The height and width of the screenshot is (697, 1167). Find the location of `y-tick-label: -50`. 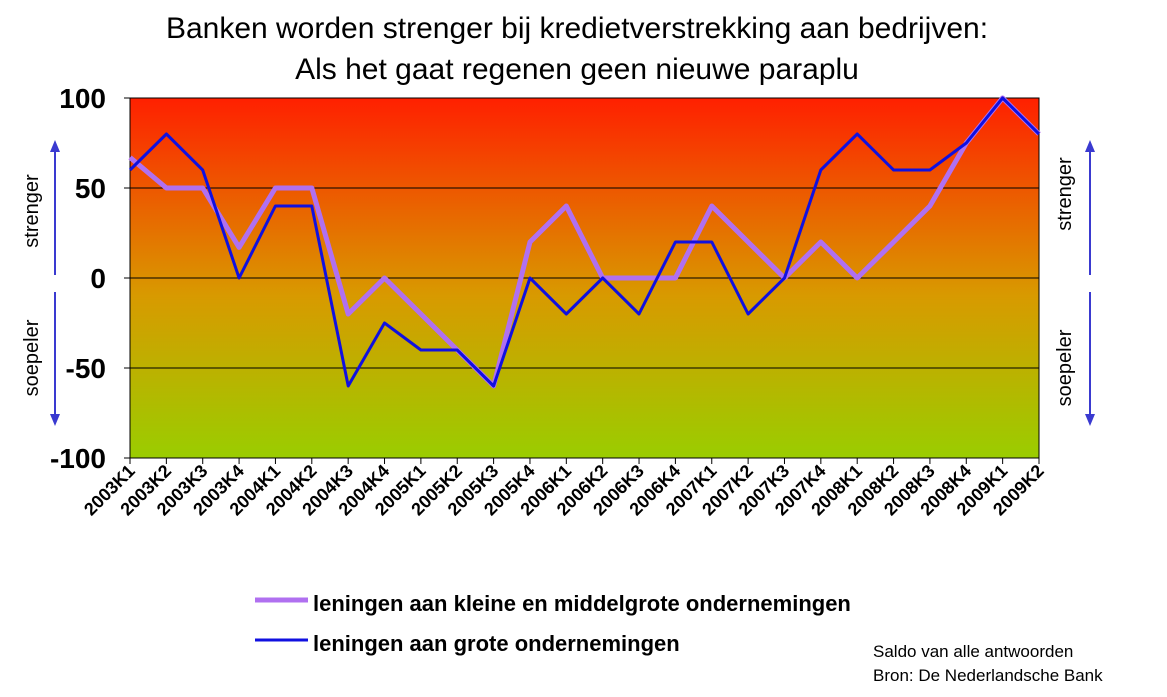

y-tick-label: -50 is located at coordinates (86, 368).